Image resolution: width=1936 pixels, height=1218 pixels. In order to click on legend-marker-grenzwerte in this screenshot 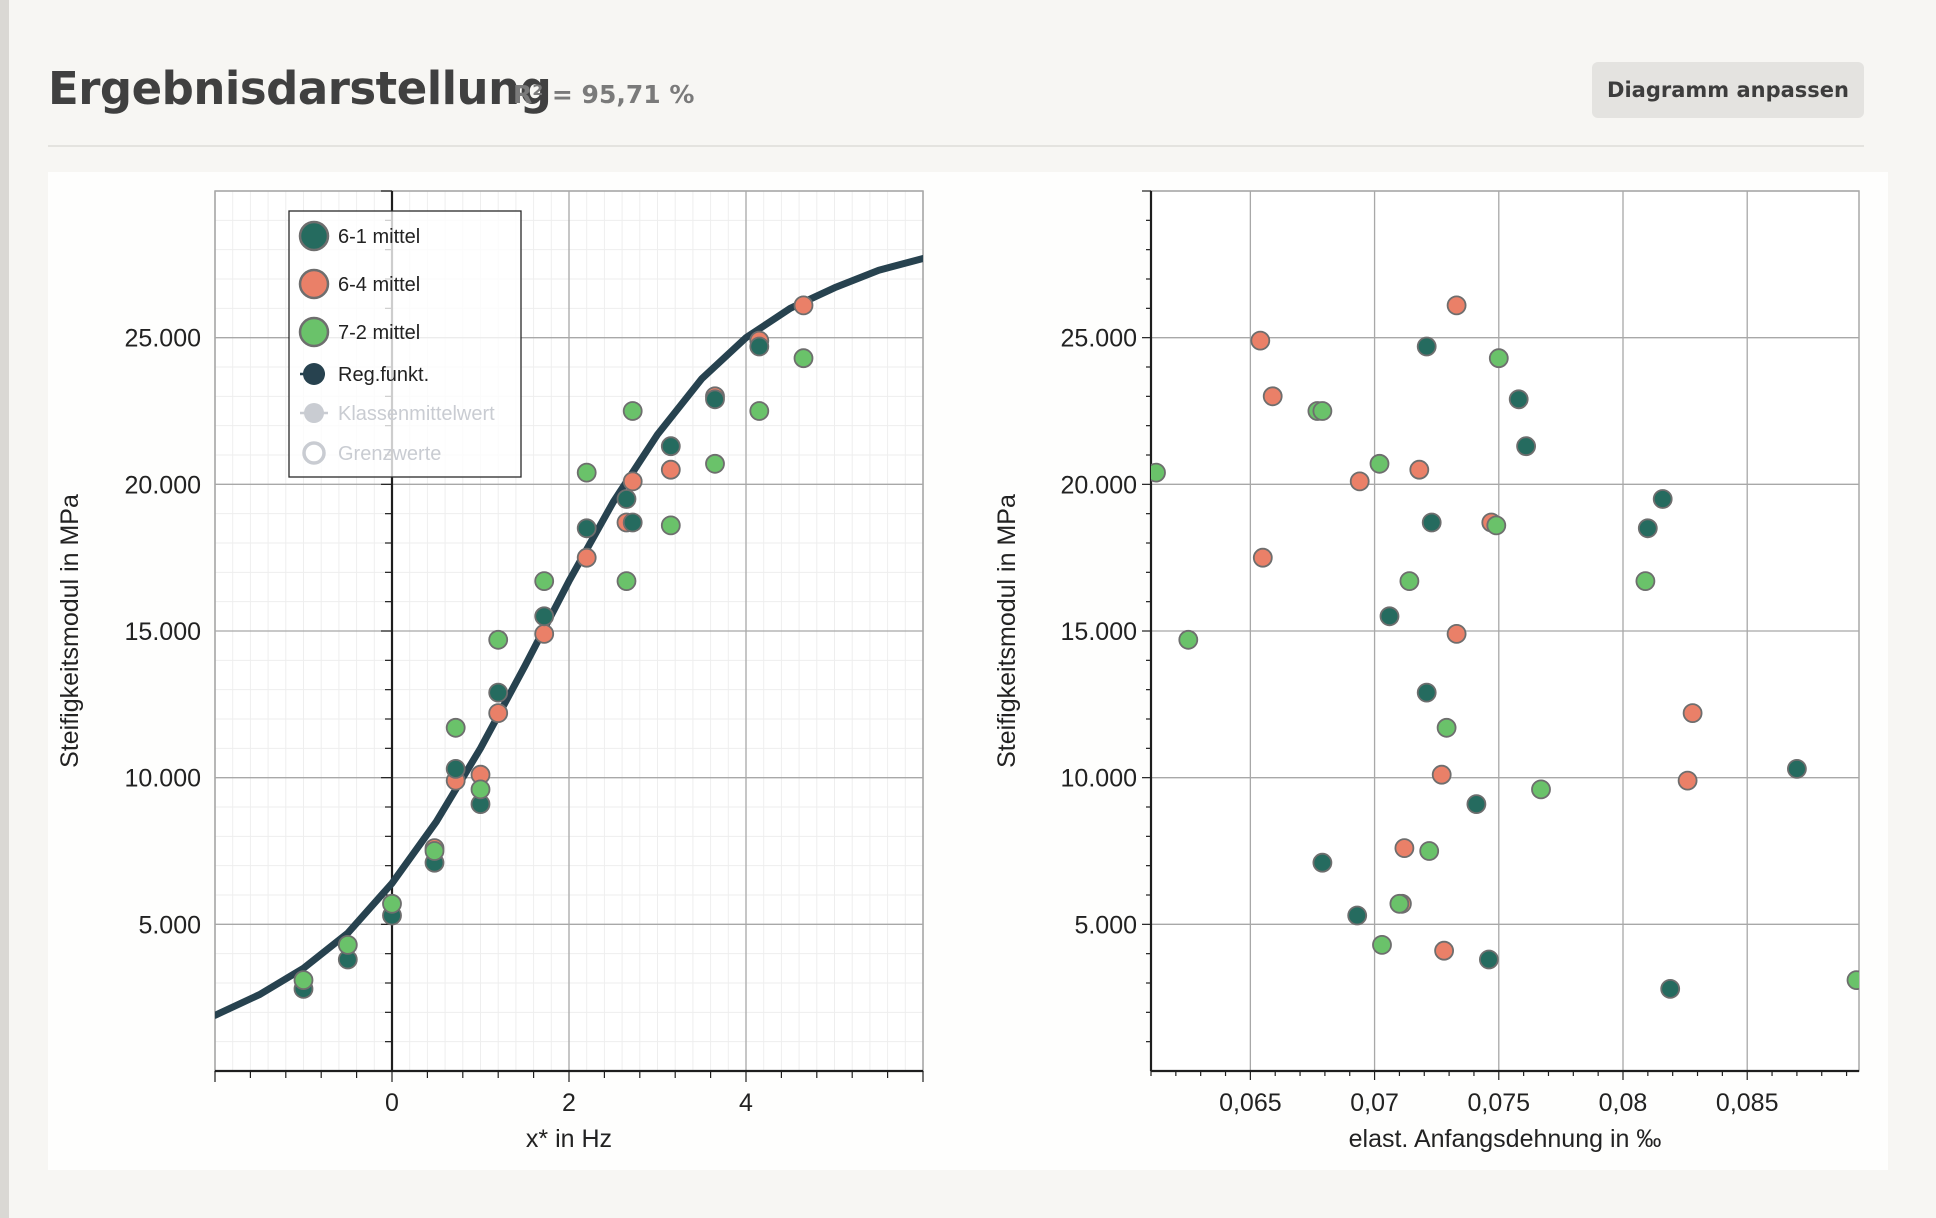, I will do `click(314, 453)`.